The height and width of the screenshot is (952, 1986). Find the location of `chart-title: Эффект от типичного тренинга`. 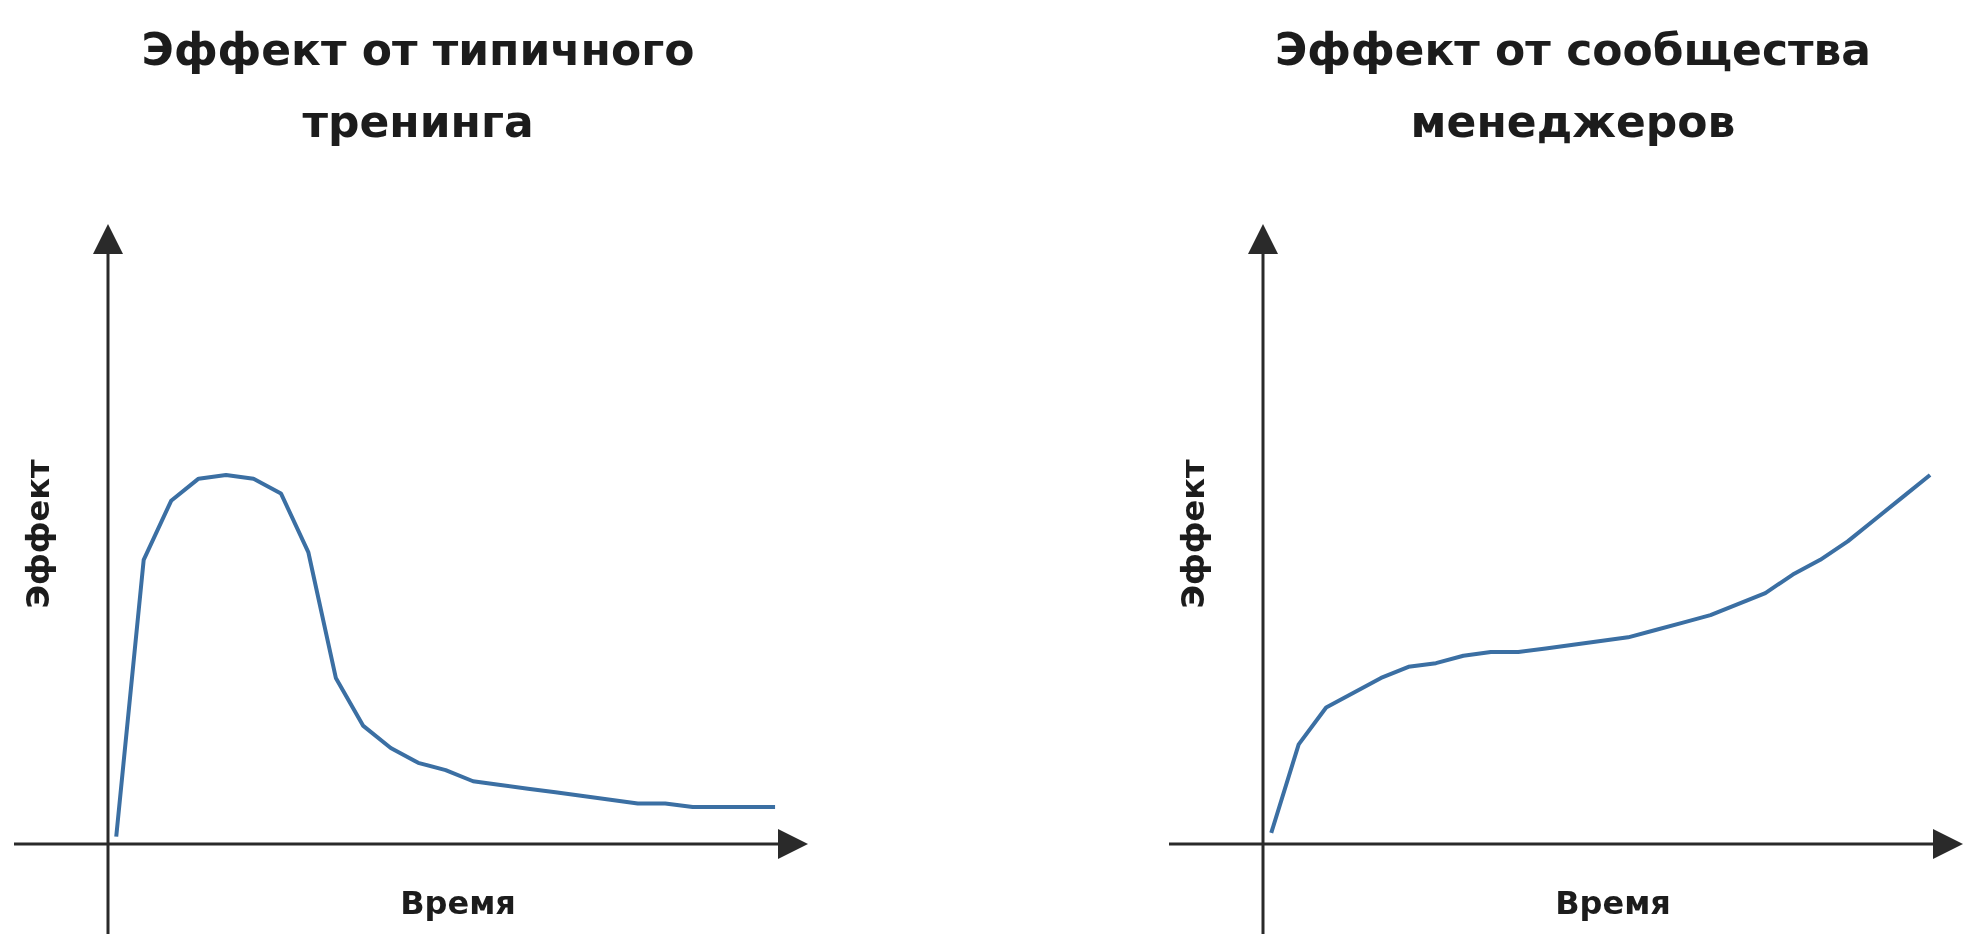

chart-title: Эффект от типичного тренинга is located at coordinates (418, 86).